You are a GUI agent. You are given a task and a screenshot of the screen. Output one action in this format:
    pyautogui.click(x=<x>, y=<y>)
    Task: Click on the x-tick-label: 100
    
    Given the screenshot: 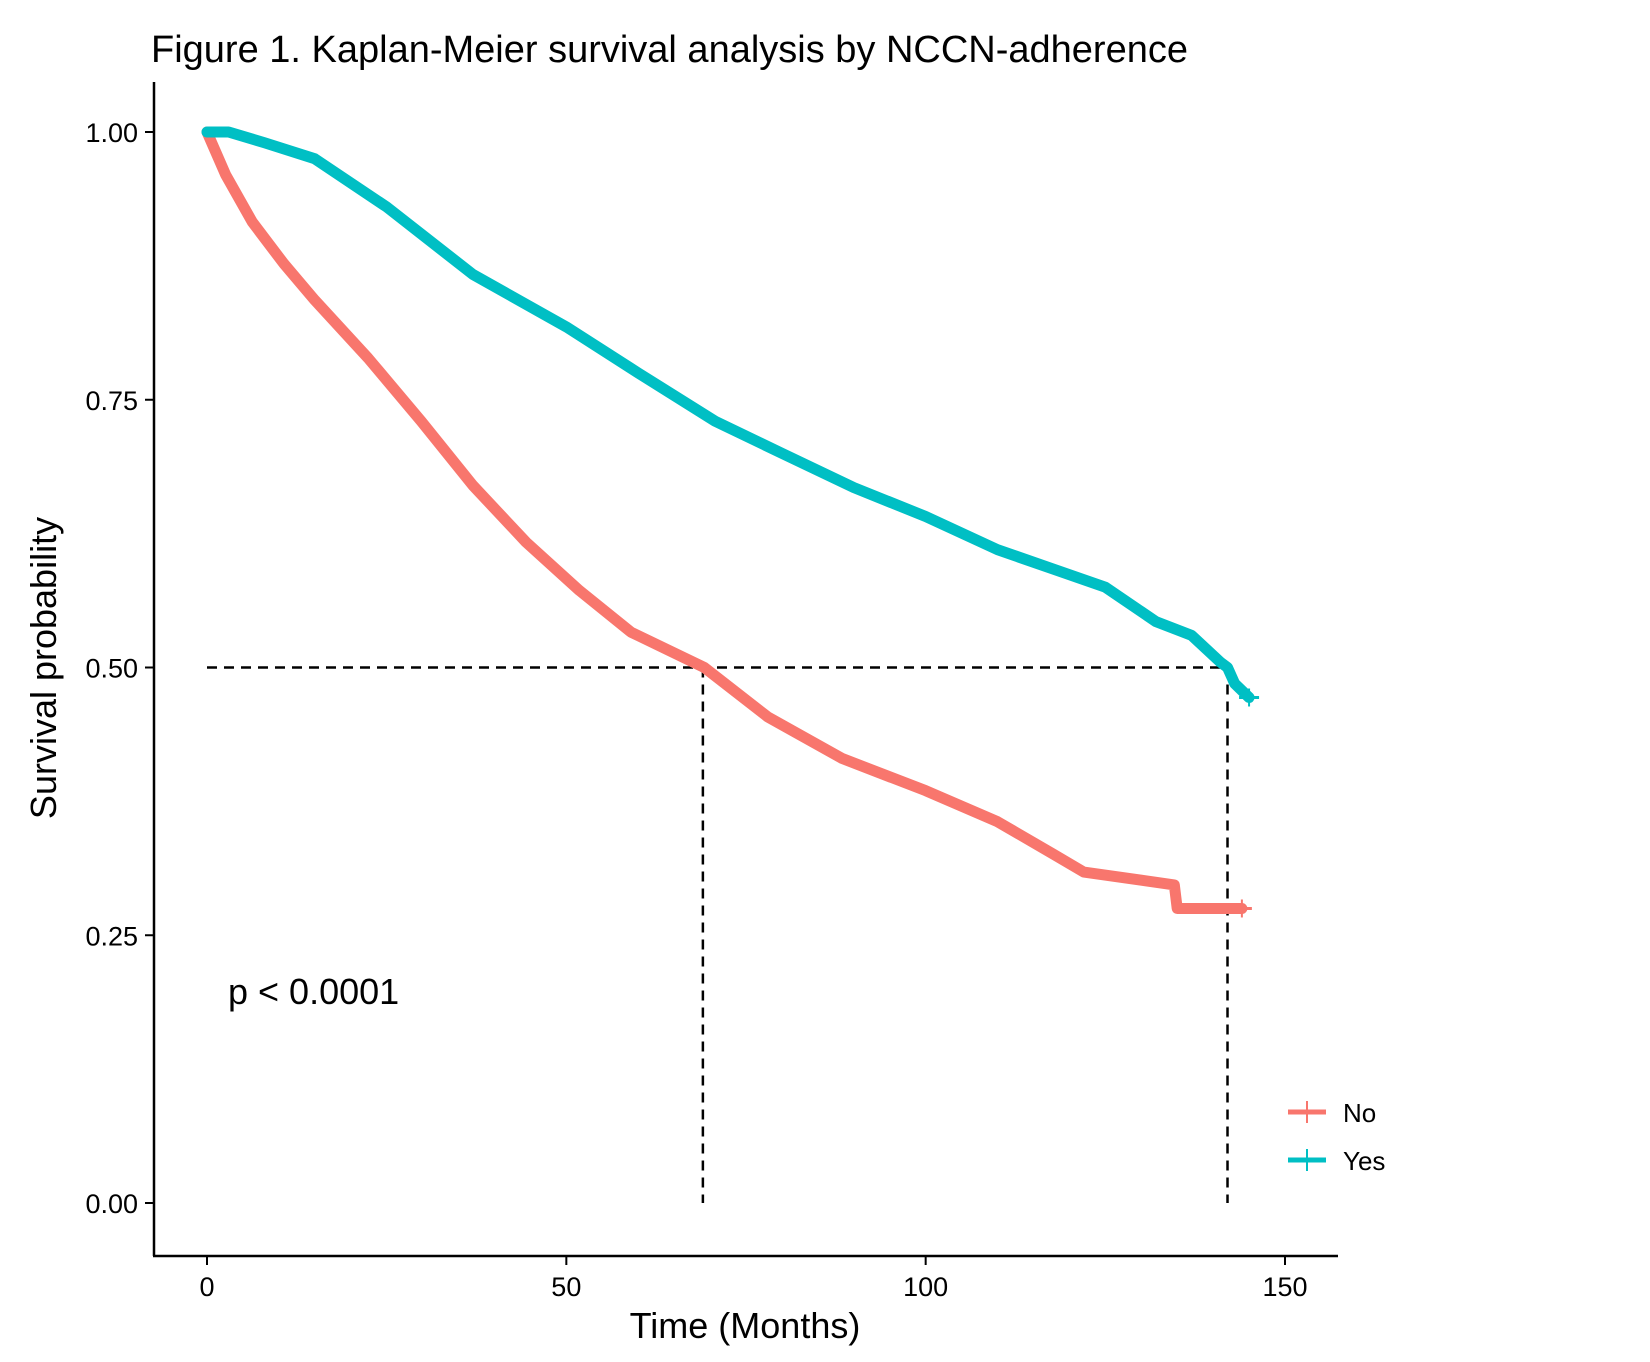 What is the action you would take?
    pyautogui.click(x=925, y=1287)
    